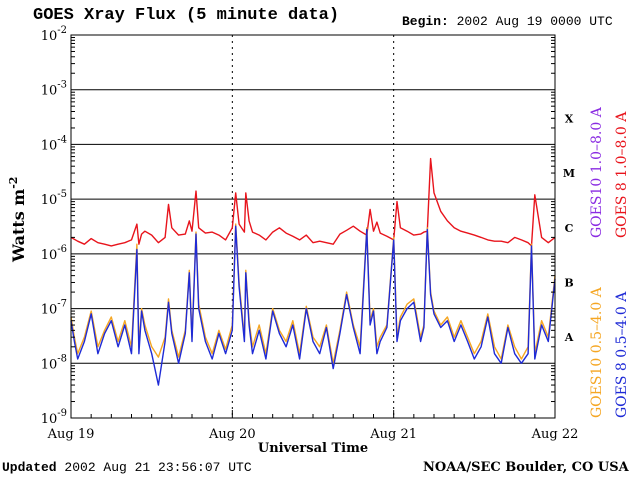 The width and height of the screenshot is (640, 480). I want to click on flare-class-label: X, so click(569, 118).